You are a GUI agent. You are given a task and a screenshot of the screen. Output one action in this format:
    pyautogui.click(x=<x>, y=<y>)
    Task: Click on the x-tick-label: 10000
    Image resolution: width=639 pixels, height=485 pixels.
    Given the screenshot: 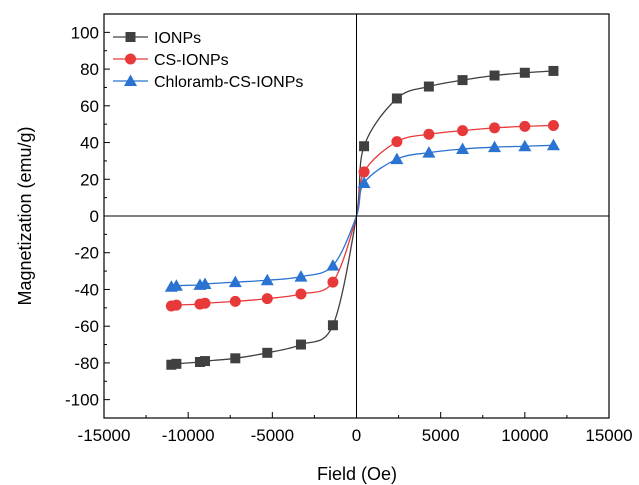 What is the action you would take?
    pyautogui.click(x=524, y=435)
    